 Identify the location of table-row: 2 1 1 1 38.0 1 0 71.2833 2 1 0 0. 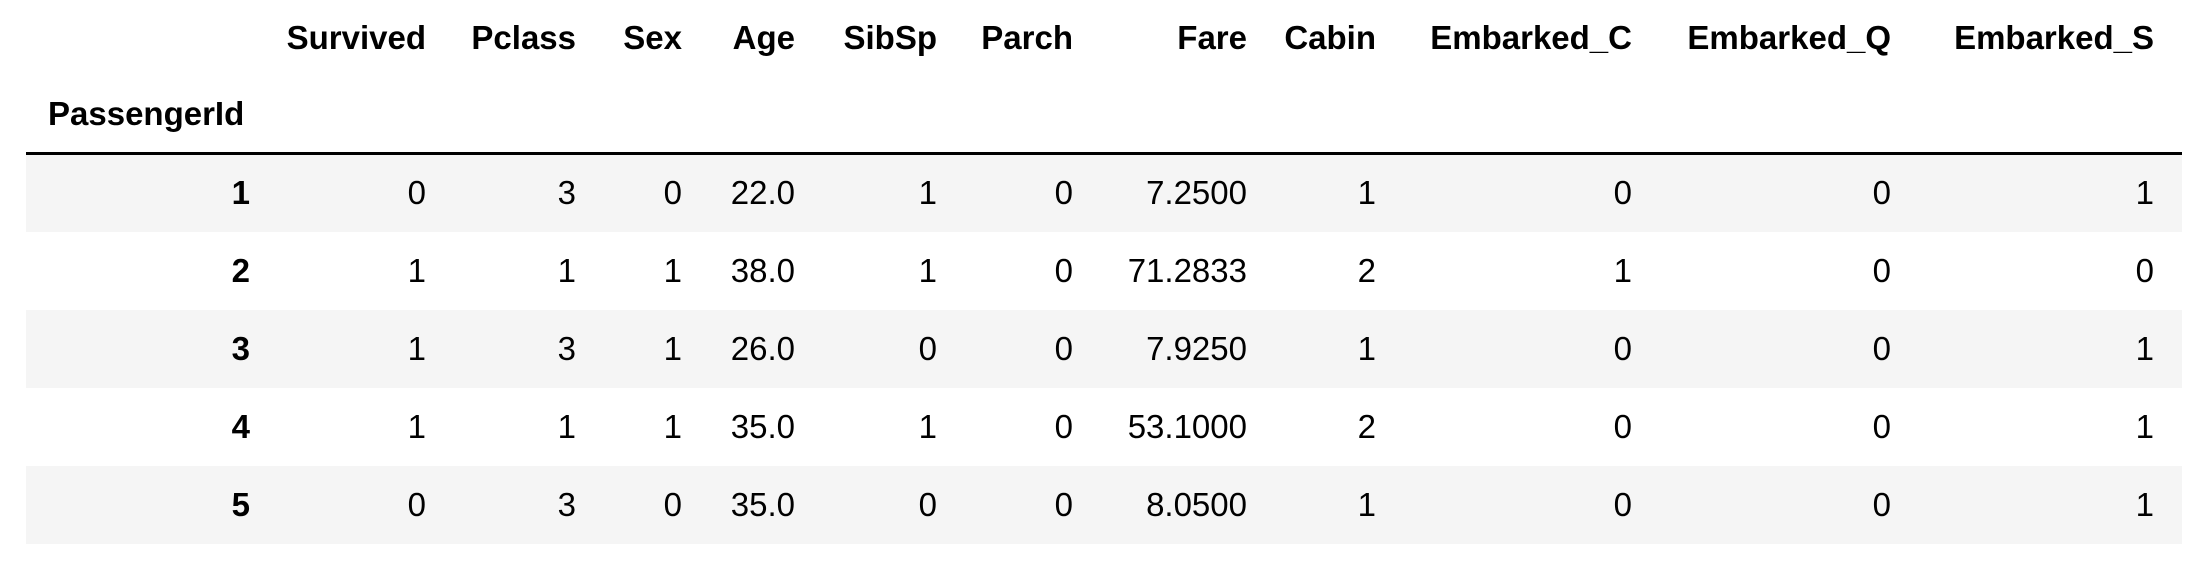
(1104, 270).